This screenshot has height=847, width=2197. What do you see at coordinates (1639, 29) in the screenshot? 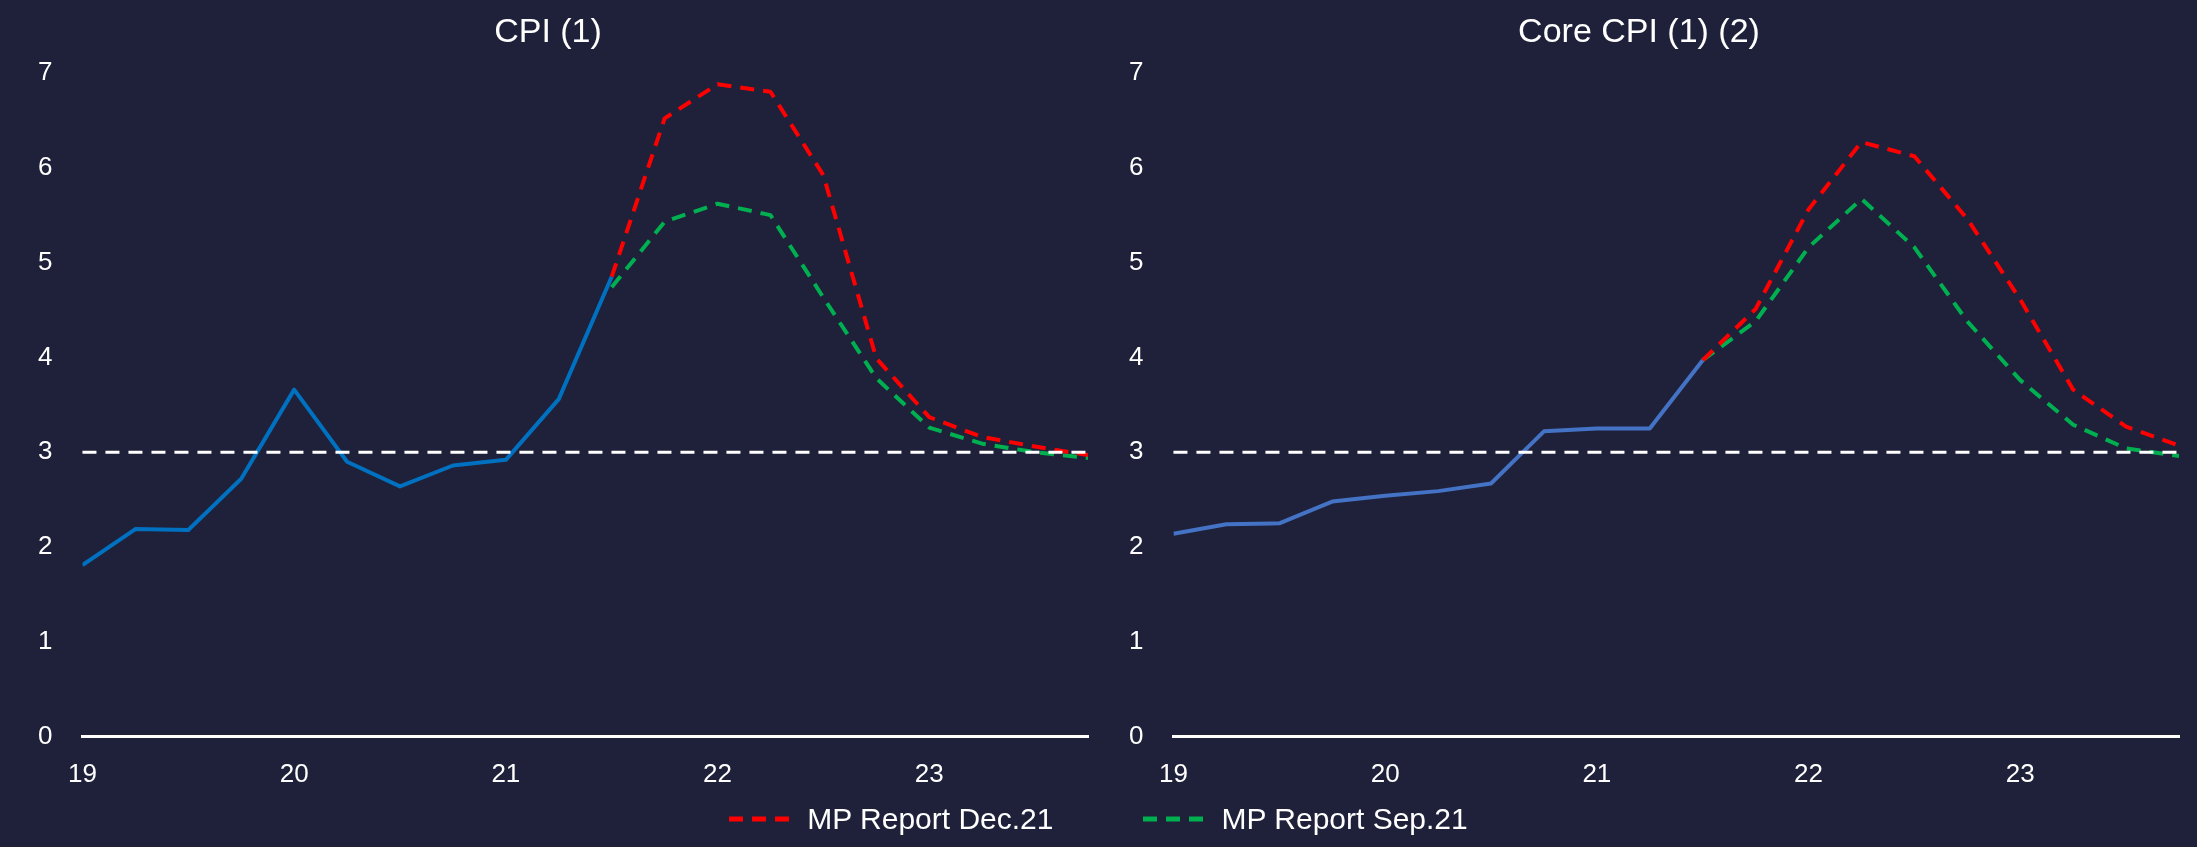
I see `chart-title: Core CPI (1) (2)` at bounding box center [1639, 29].